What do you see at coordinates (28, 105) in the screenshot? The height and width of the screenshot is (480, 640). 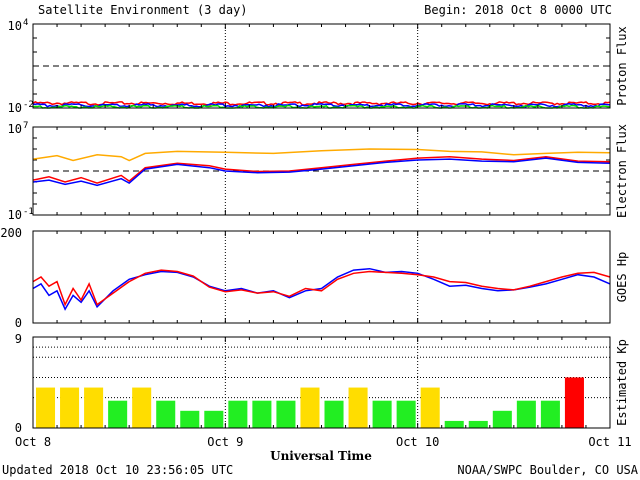 I see `y-tick-exponent: -2` at bounding box center [28, 105].